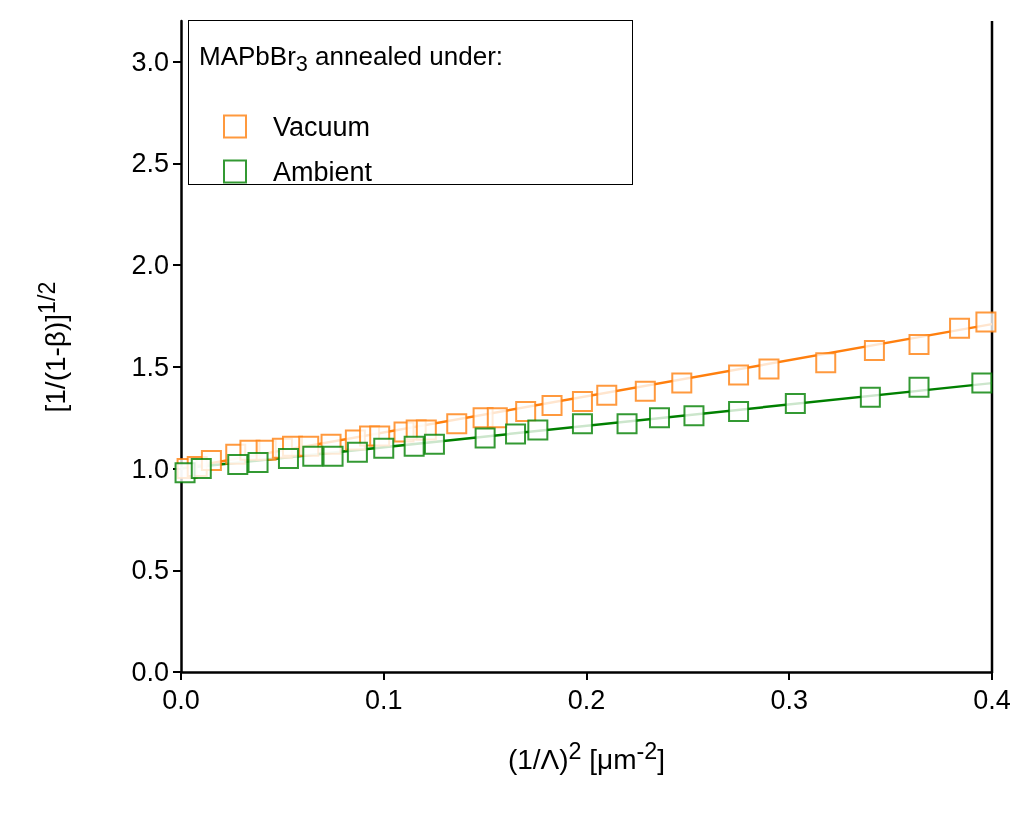 This screenshot has width=1030, height=816. What do you see at coordinates (150, 265) in the screenshot?
I see `y-tick-label: 2.0` at bounding box center [150, 265].